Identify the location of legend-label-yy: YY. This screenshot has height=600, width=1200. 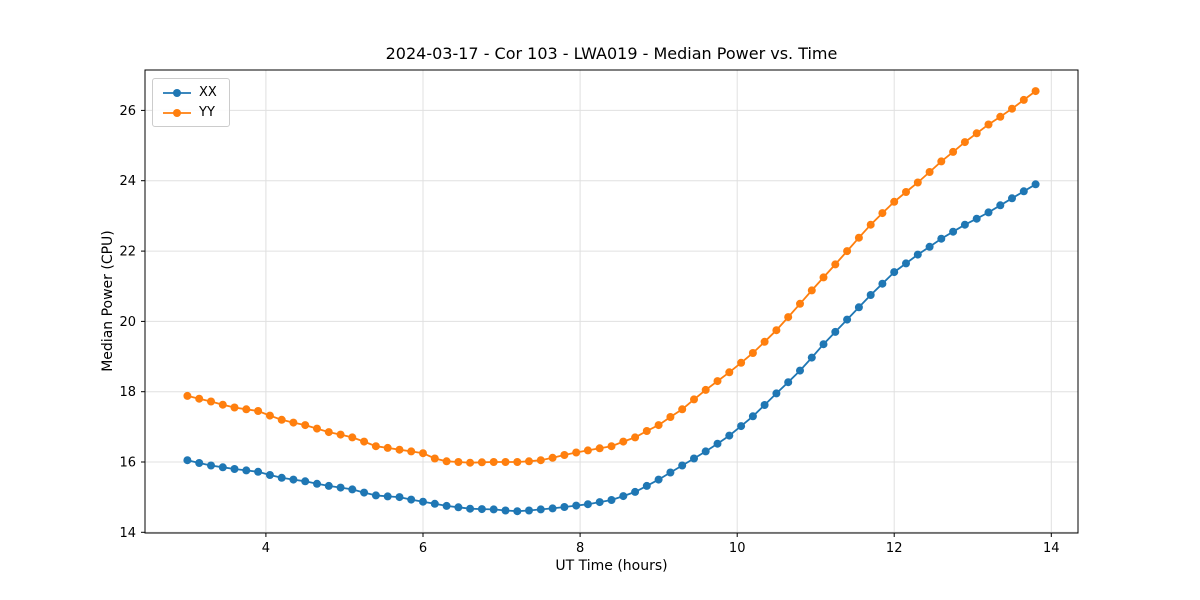
(207, 112).